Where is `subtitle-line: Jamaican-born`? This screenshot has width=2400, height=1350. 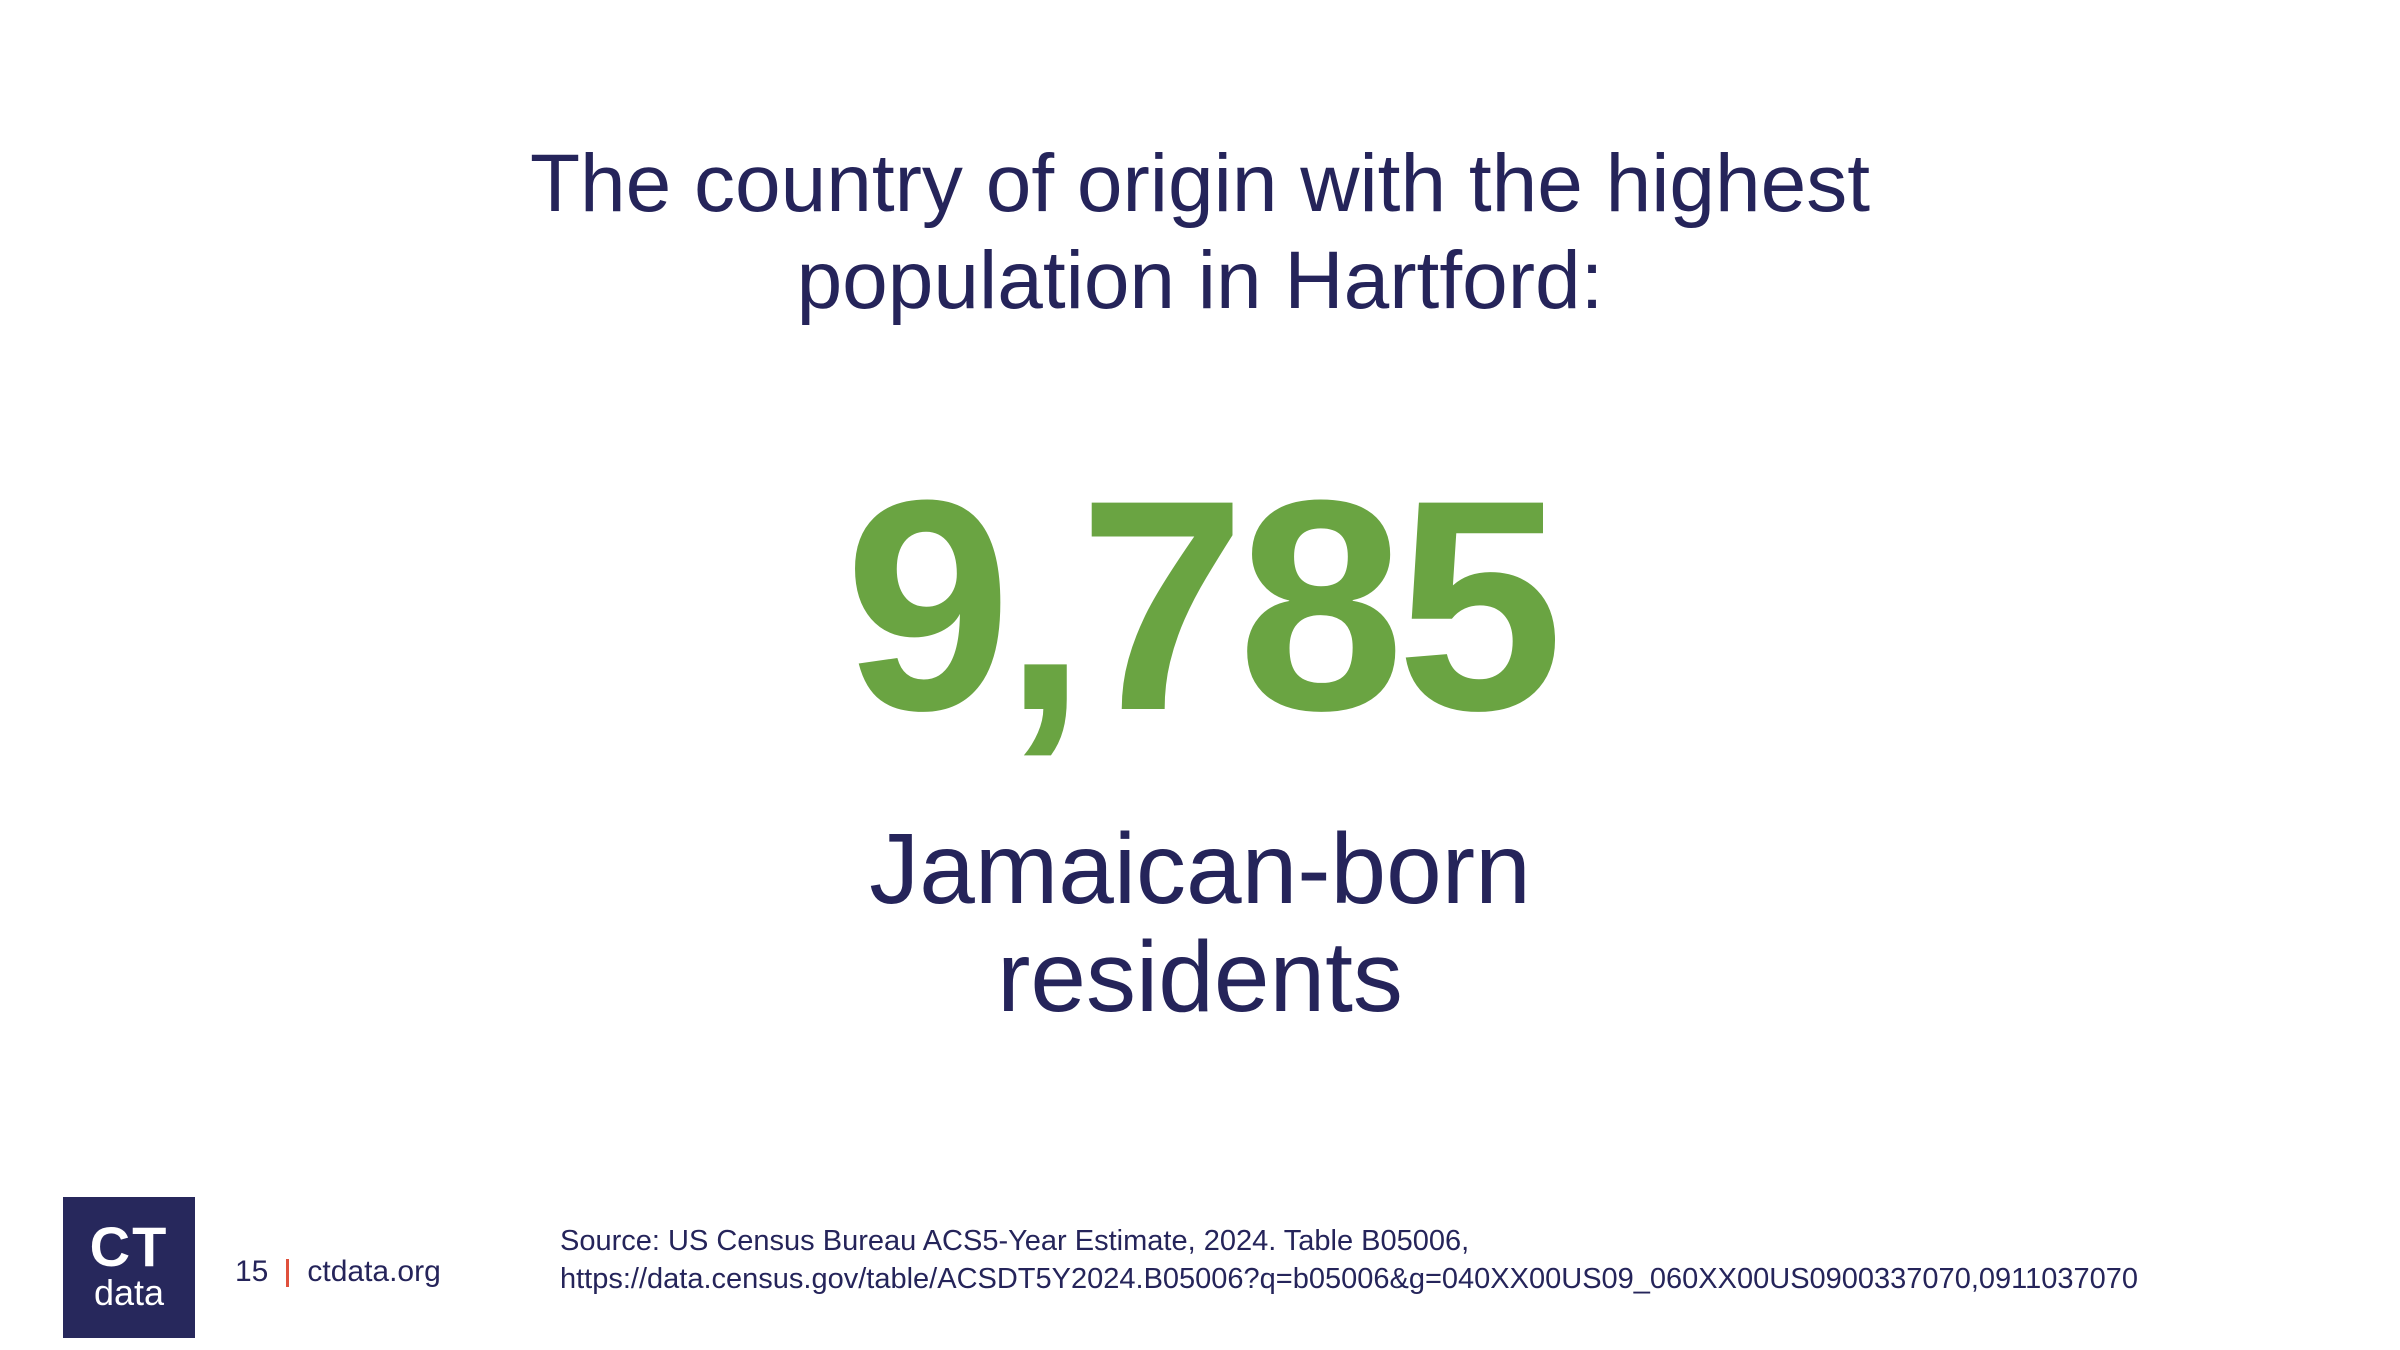
subtitle-line: Jamaican-born is located at coordinates (1200, 869).